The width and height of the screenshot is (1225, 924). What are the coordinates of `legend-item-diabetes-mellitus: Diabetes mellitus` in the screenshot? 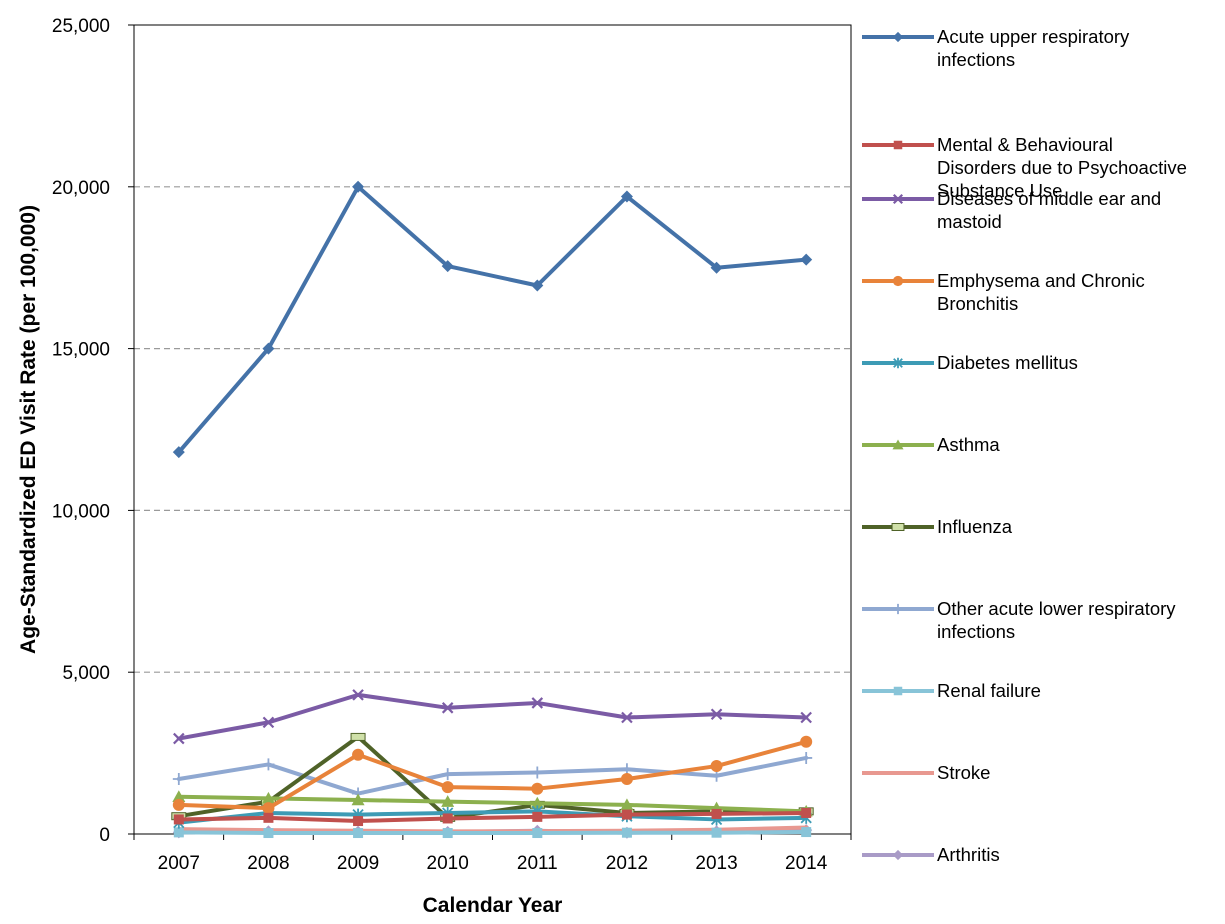 It's located at (970, 362).